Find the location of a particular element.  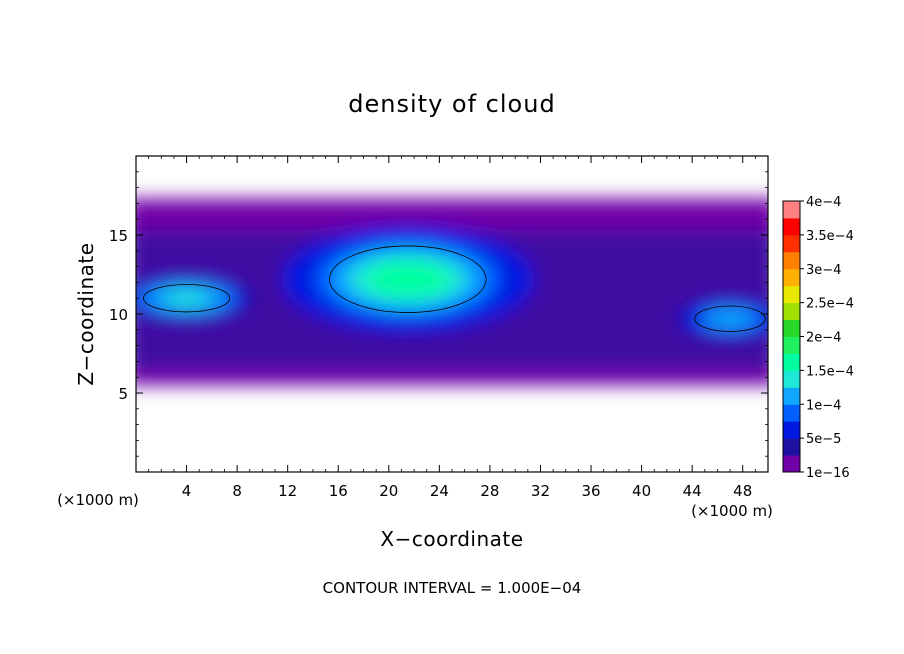

colorbar-tick-label: 4e−4 is located at coordinates (823, 202).